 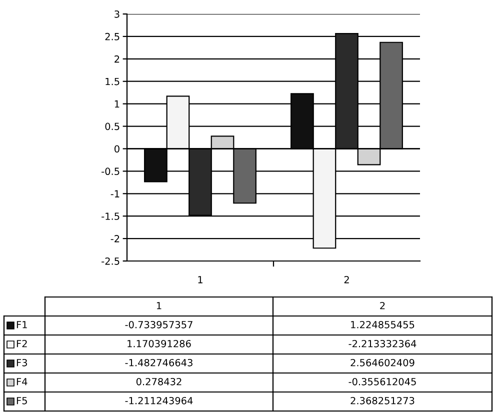 What do you see at coordinates (158, 324) in the screenshot?
I see `data-label: -0.733957357` at bounding box center [158, 324].